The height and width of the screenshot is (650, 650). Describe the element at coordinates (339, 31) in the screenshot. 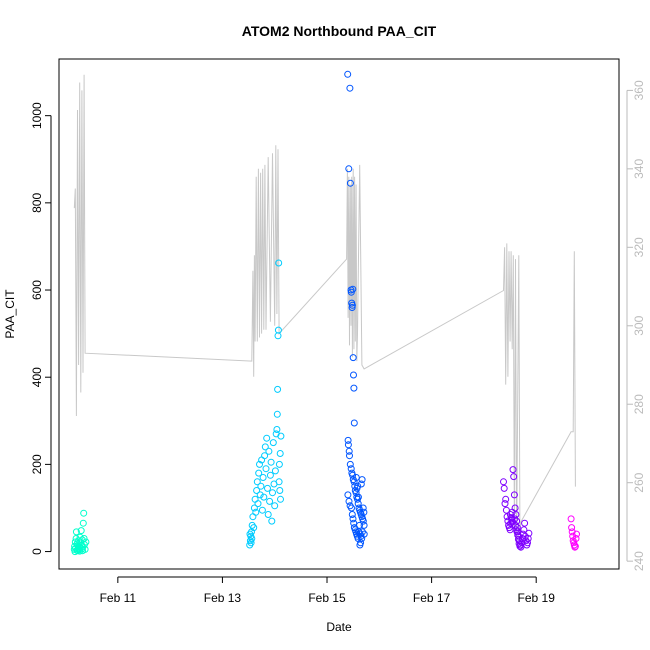

I see `chart-title: ATOM2 Northbound PAA_CIT` at that location.